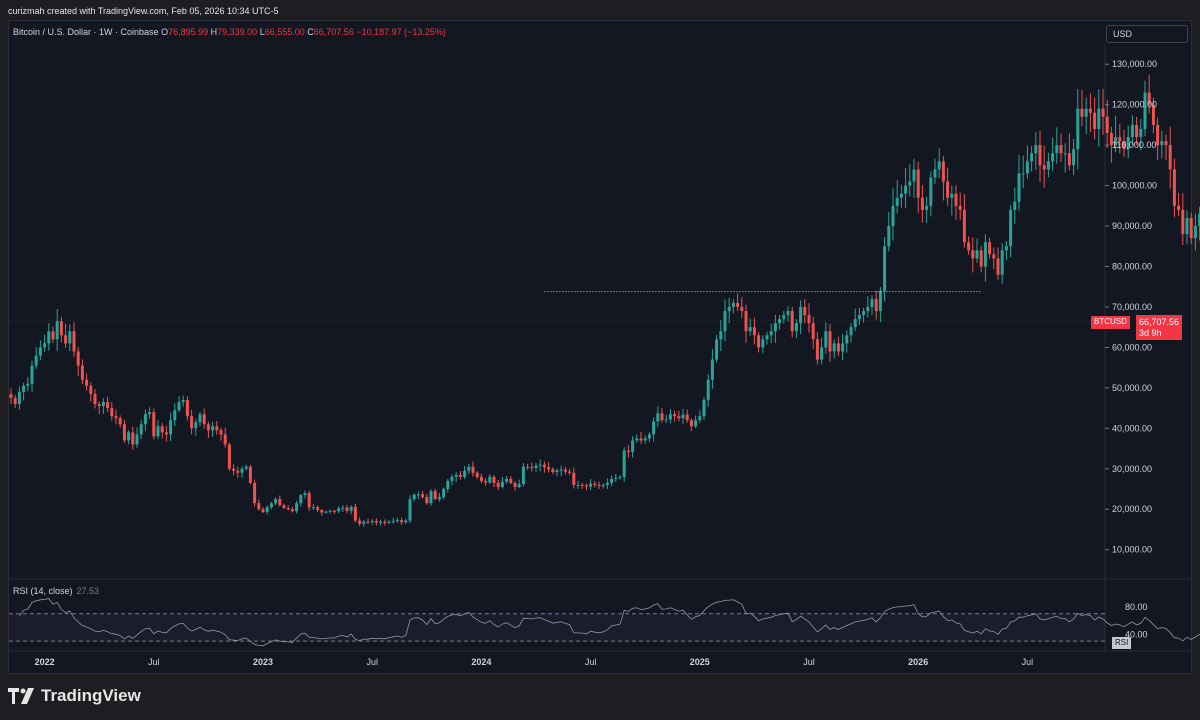 The image size is (1200, 720). What do you see at coordinates (310, 32) in the screenshot?
I see `close-label: C` at bounding box center [310, 32].